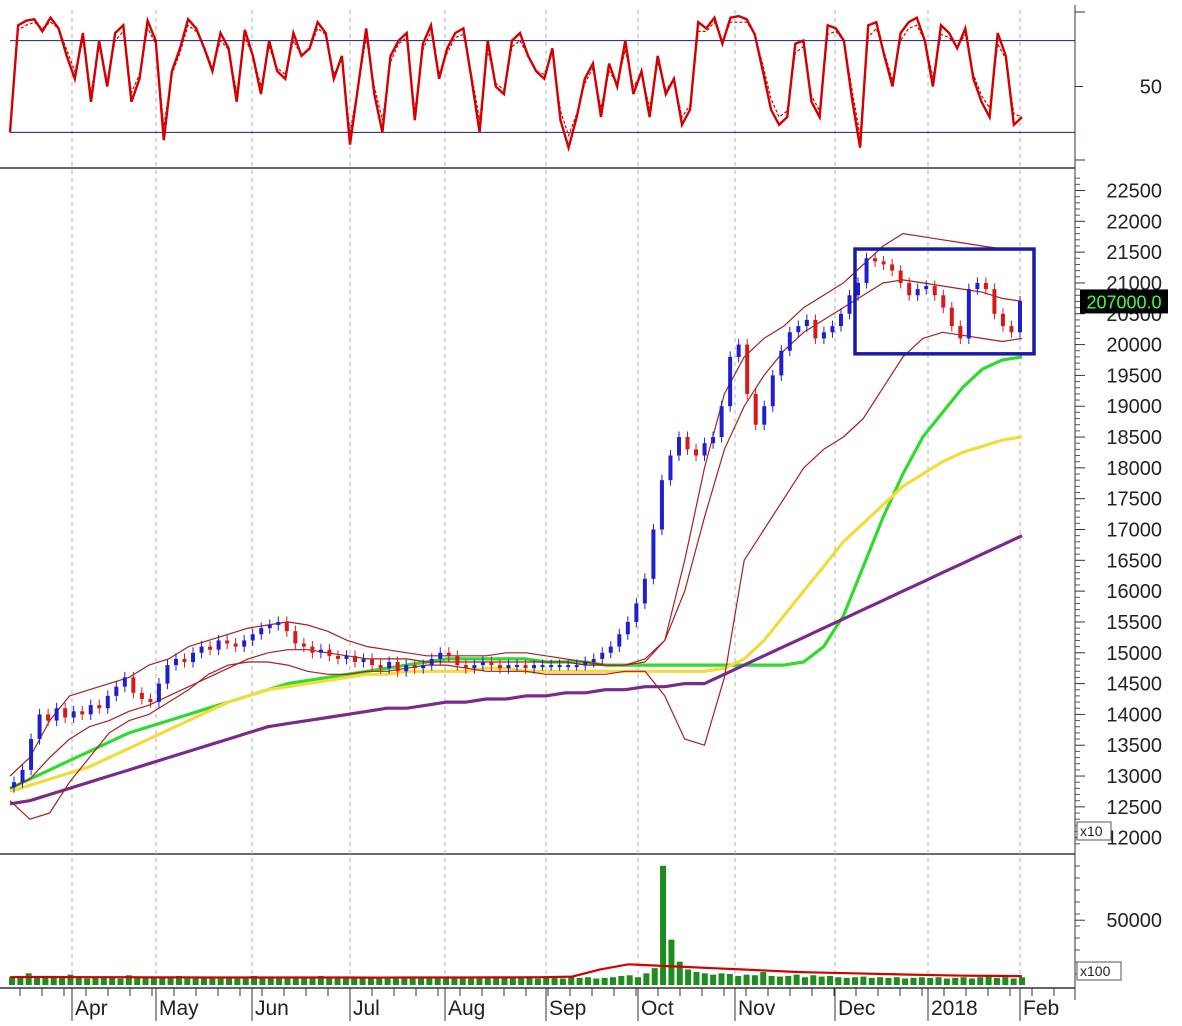  What do you see at coordinates (1134, 592) in the screenshot?
I see `price-tick-label: 16000` at bounding box center [1134, 592].